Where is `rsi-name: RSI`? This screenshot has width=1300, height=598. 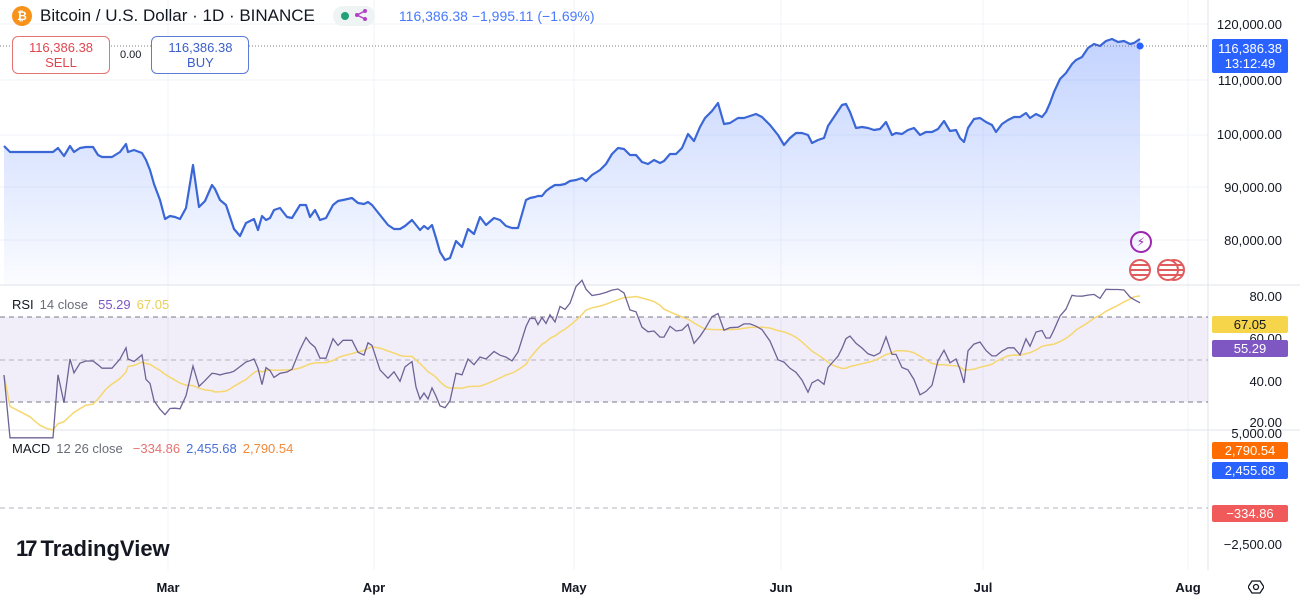
rsi-name: RSI is located at coordinates (23, 304).